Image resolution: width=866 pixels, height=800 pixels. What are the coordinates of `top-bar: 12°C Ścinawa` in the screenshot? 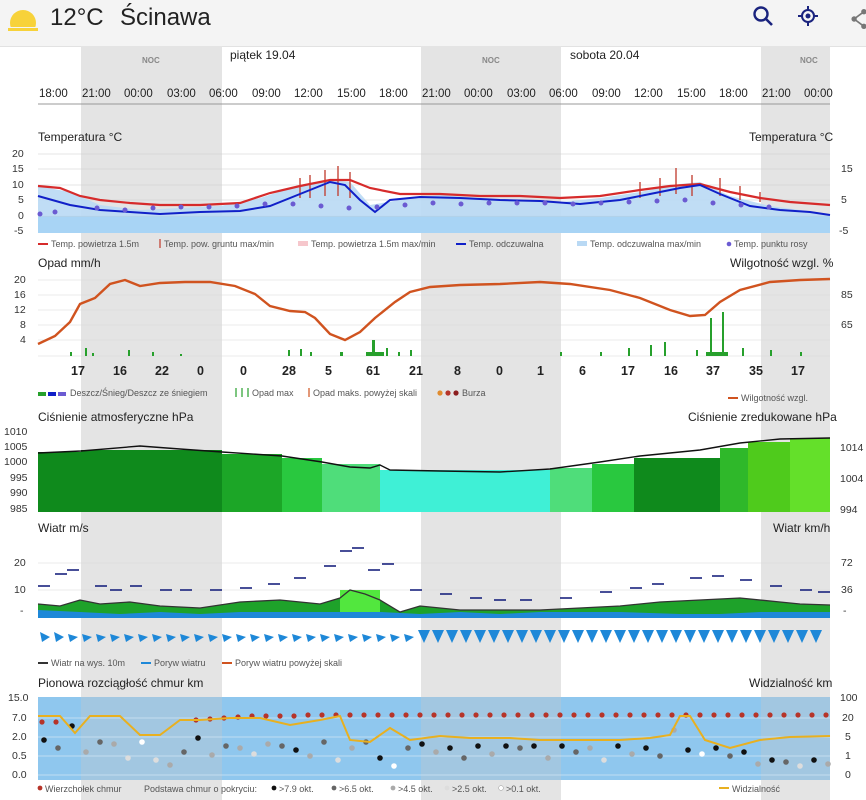 It's located at (433, 23).